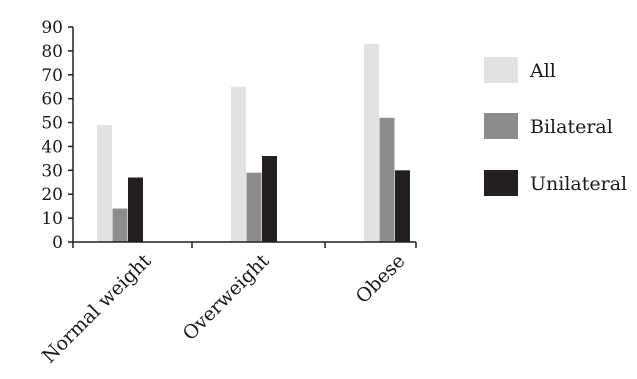  I want to click on y-ticks: 0 10 20 30 40 50 60 70 80 90, so click(57, 135).